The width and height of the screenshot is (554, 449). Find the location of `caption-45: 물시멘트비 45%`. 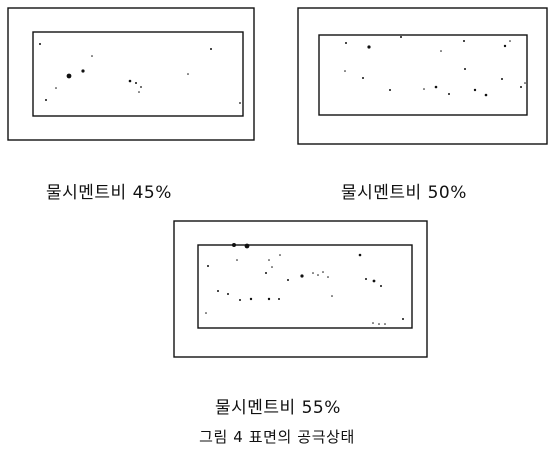

caption-45: 물시멘트비 45% is located at coordinates (109, 193).